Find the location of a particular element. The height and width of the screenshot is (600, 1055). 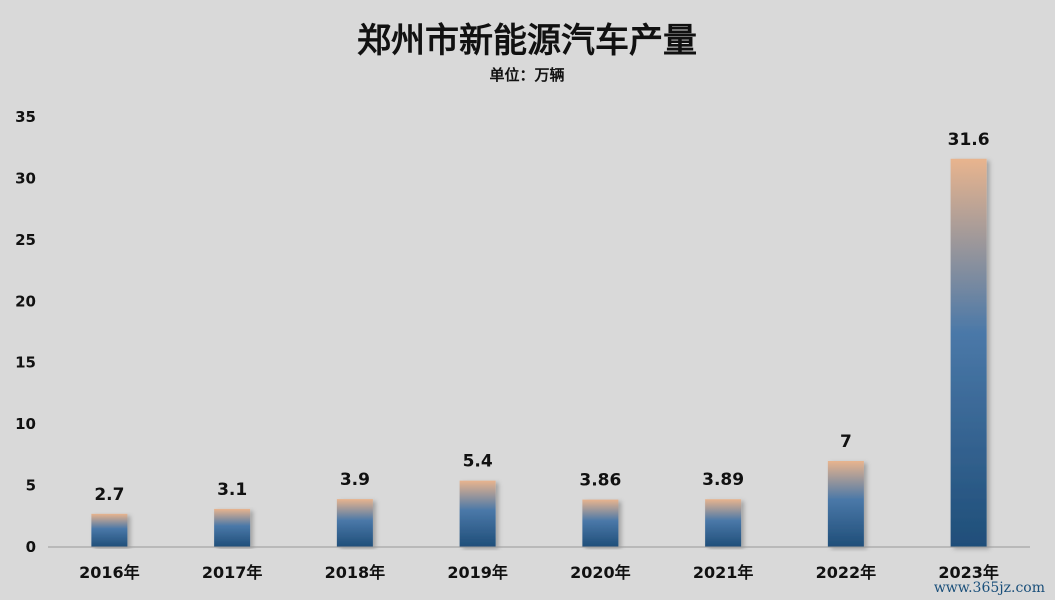

data-label: 2.7 is located at coordinates (109, 495).